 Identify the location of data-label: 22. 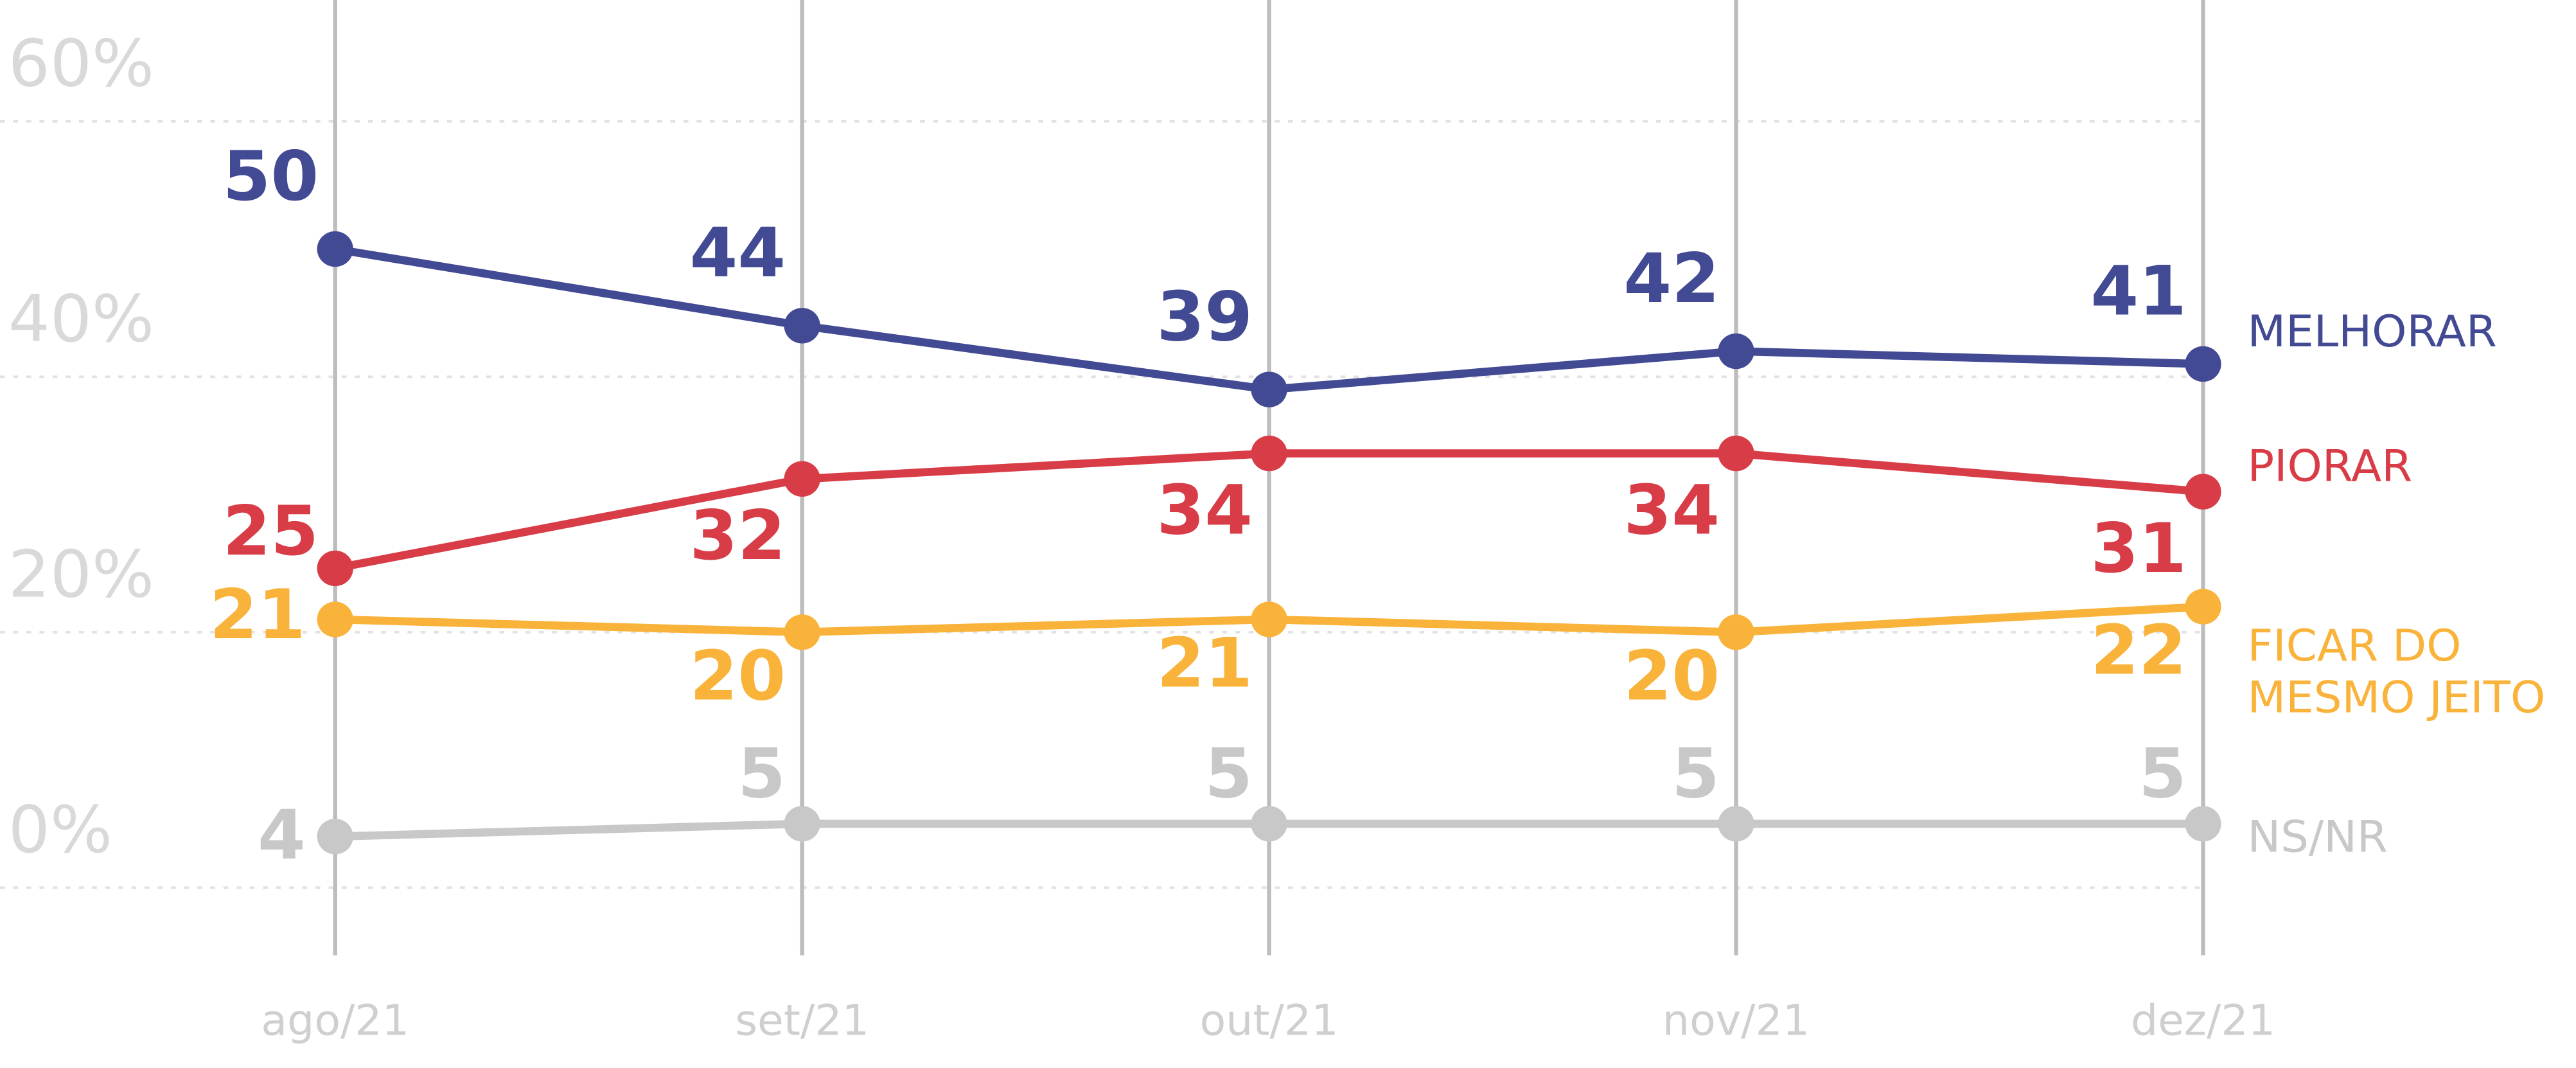
(2138, 650).